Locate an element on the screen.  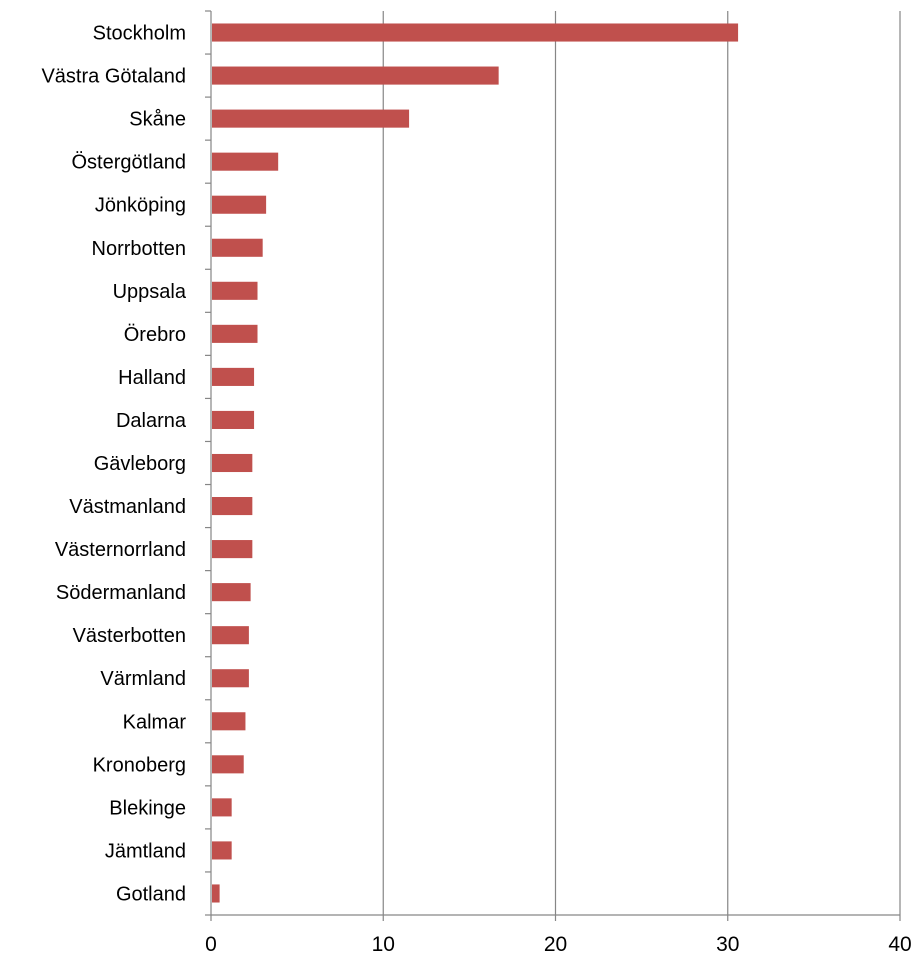
category-label: Västerbotten is located at coordinates (129, 636).